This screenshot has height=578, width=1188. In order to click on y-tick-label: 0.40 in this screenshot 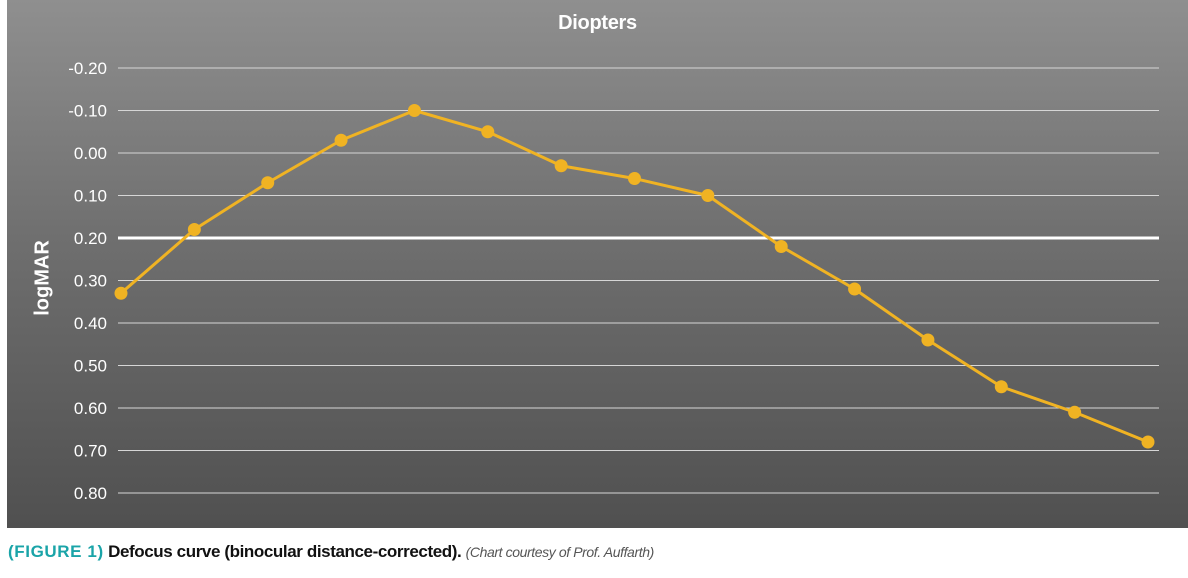, I will do `click(90, 323)`.